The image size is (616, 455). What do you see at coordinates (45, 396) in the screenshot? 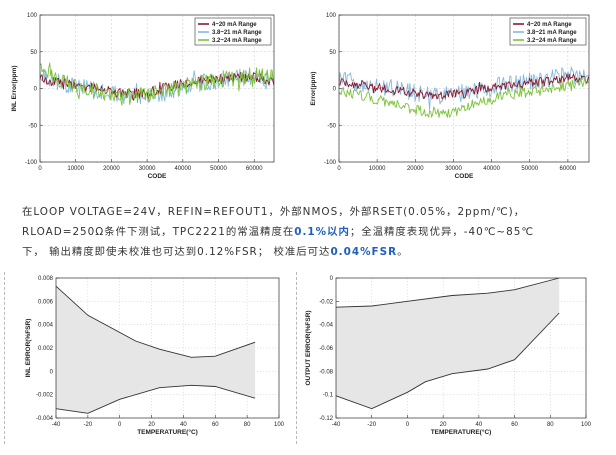
I see `chart2-ytick-label-1: -0.002` at bounding box center [45, 396].